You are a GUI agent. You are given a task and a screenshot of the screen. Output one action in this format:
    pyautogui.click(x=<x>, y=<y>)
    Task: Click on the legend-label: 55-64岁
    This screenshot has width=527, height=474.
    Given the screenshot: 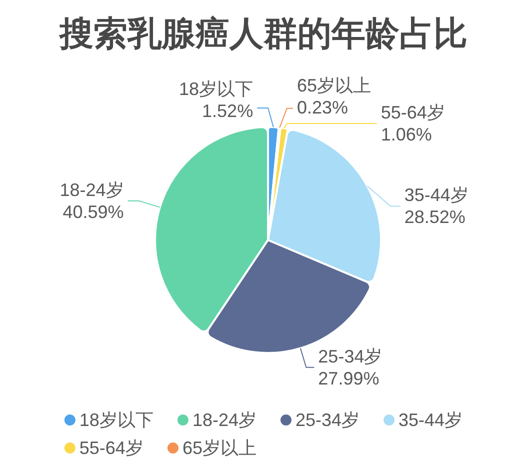 What is the action you would take?
    pyautogui.click(x=111, y=448)
    